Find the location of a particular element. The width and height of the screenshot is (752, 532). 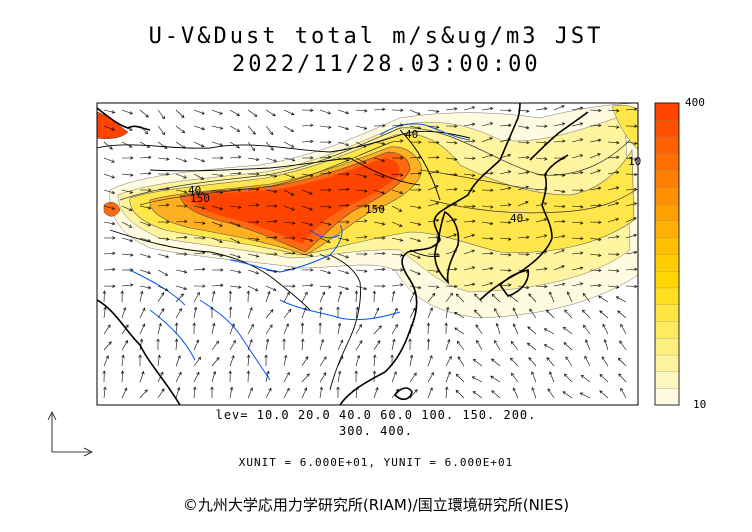

chart-title: U-V&Dust total m/s&ug/m3 JST is located at coordinates (376, 36).